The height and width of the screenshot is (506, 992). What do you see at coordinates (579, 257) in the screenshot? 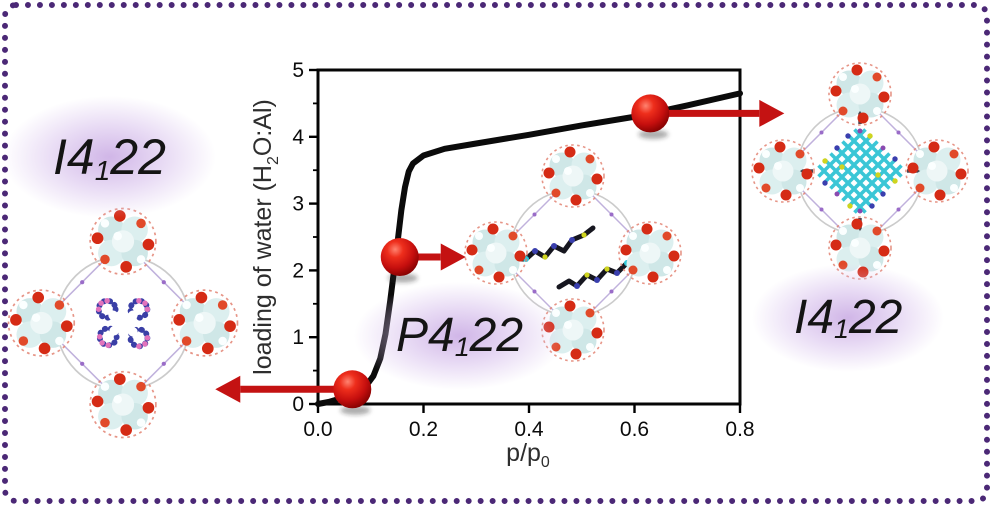
I see `water-chains` at bounding box center [579, 257].